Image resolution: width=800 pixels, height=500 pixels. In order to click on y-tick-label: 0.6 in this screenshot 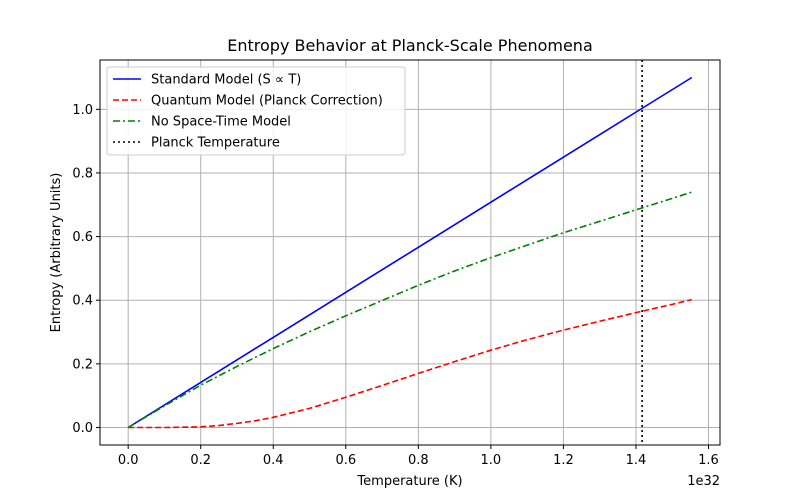, I will do `click(82, 237)`.